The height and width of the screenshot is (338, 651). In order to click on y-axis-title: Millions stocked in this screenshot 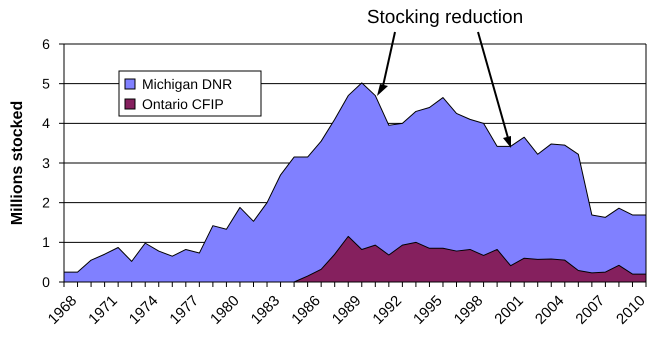, I will do `click(17, 163)`.